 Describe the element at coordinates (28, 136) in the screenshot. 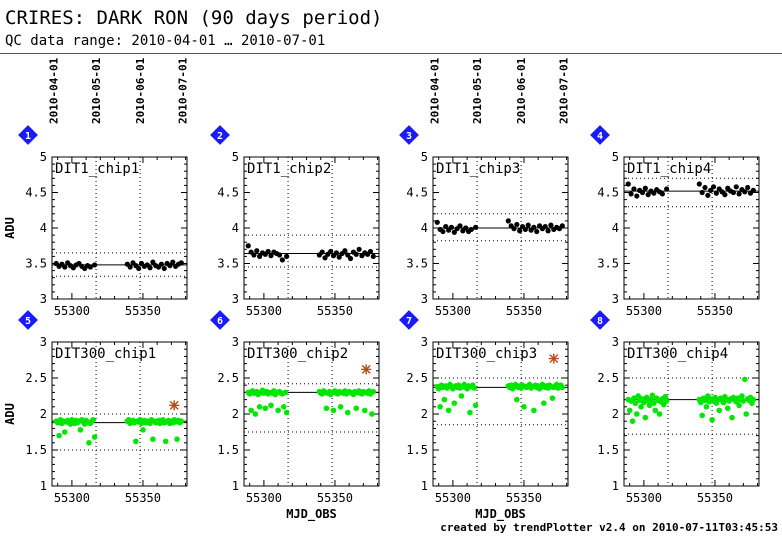

I see `panel-badge-number: 1` at that location.